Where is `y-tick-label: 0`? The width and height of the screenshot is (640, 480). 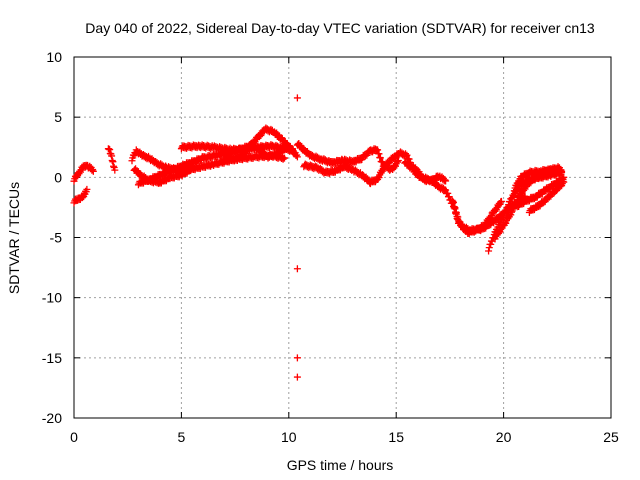
y-tick-label: 0 is located at coordinates (58, 177).